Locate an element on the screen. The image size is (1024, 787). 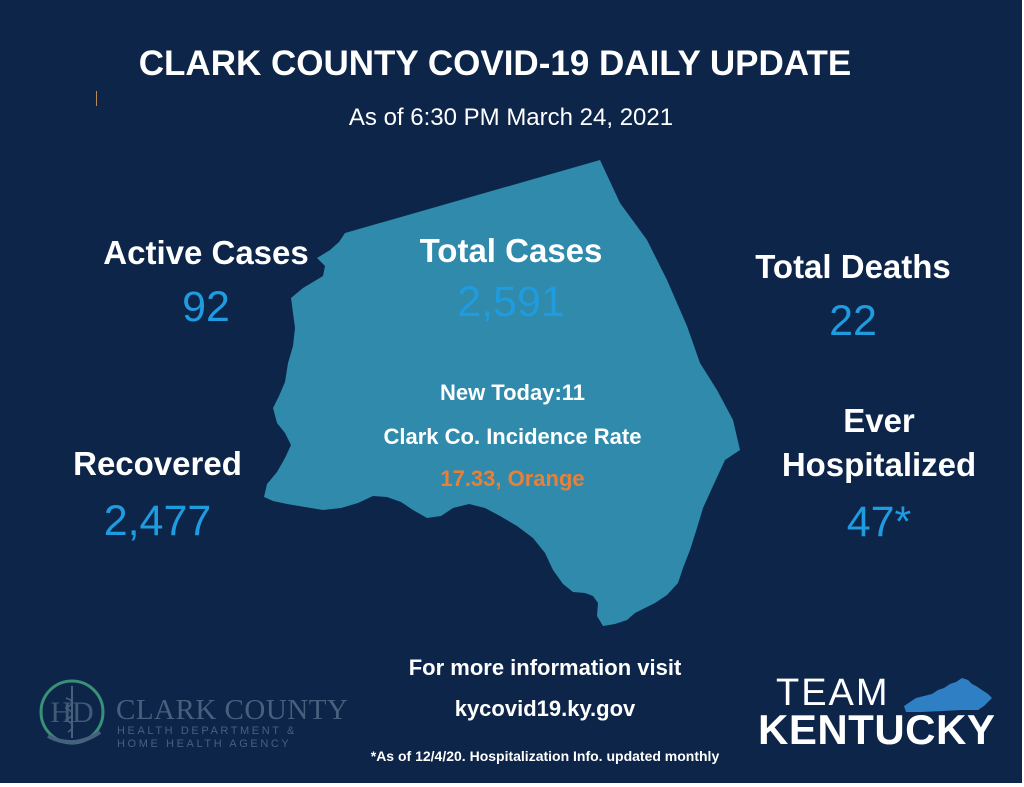
as-of-date: As of 6:30 PM March 24, 2021 is located at coordinates (511, 117).